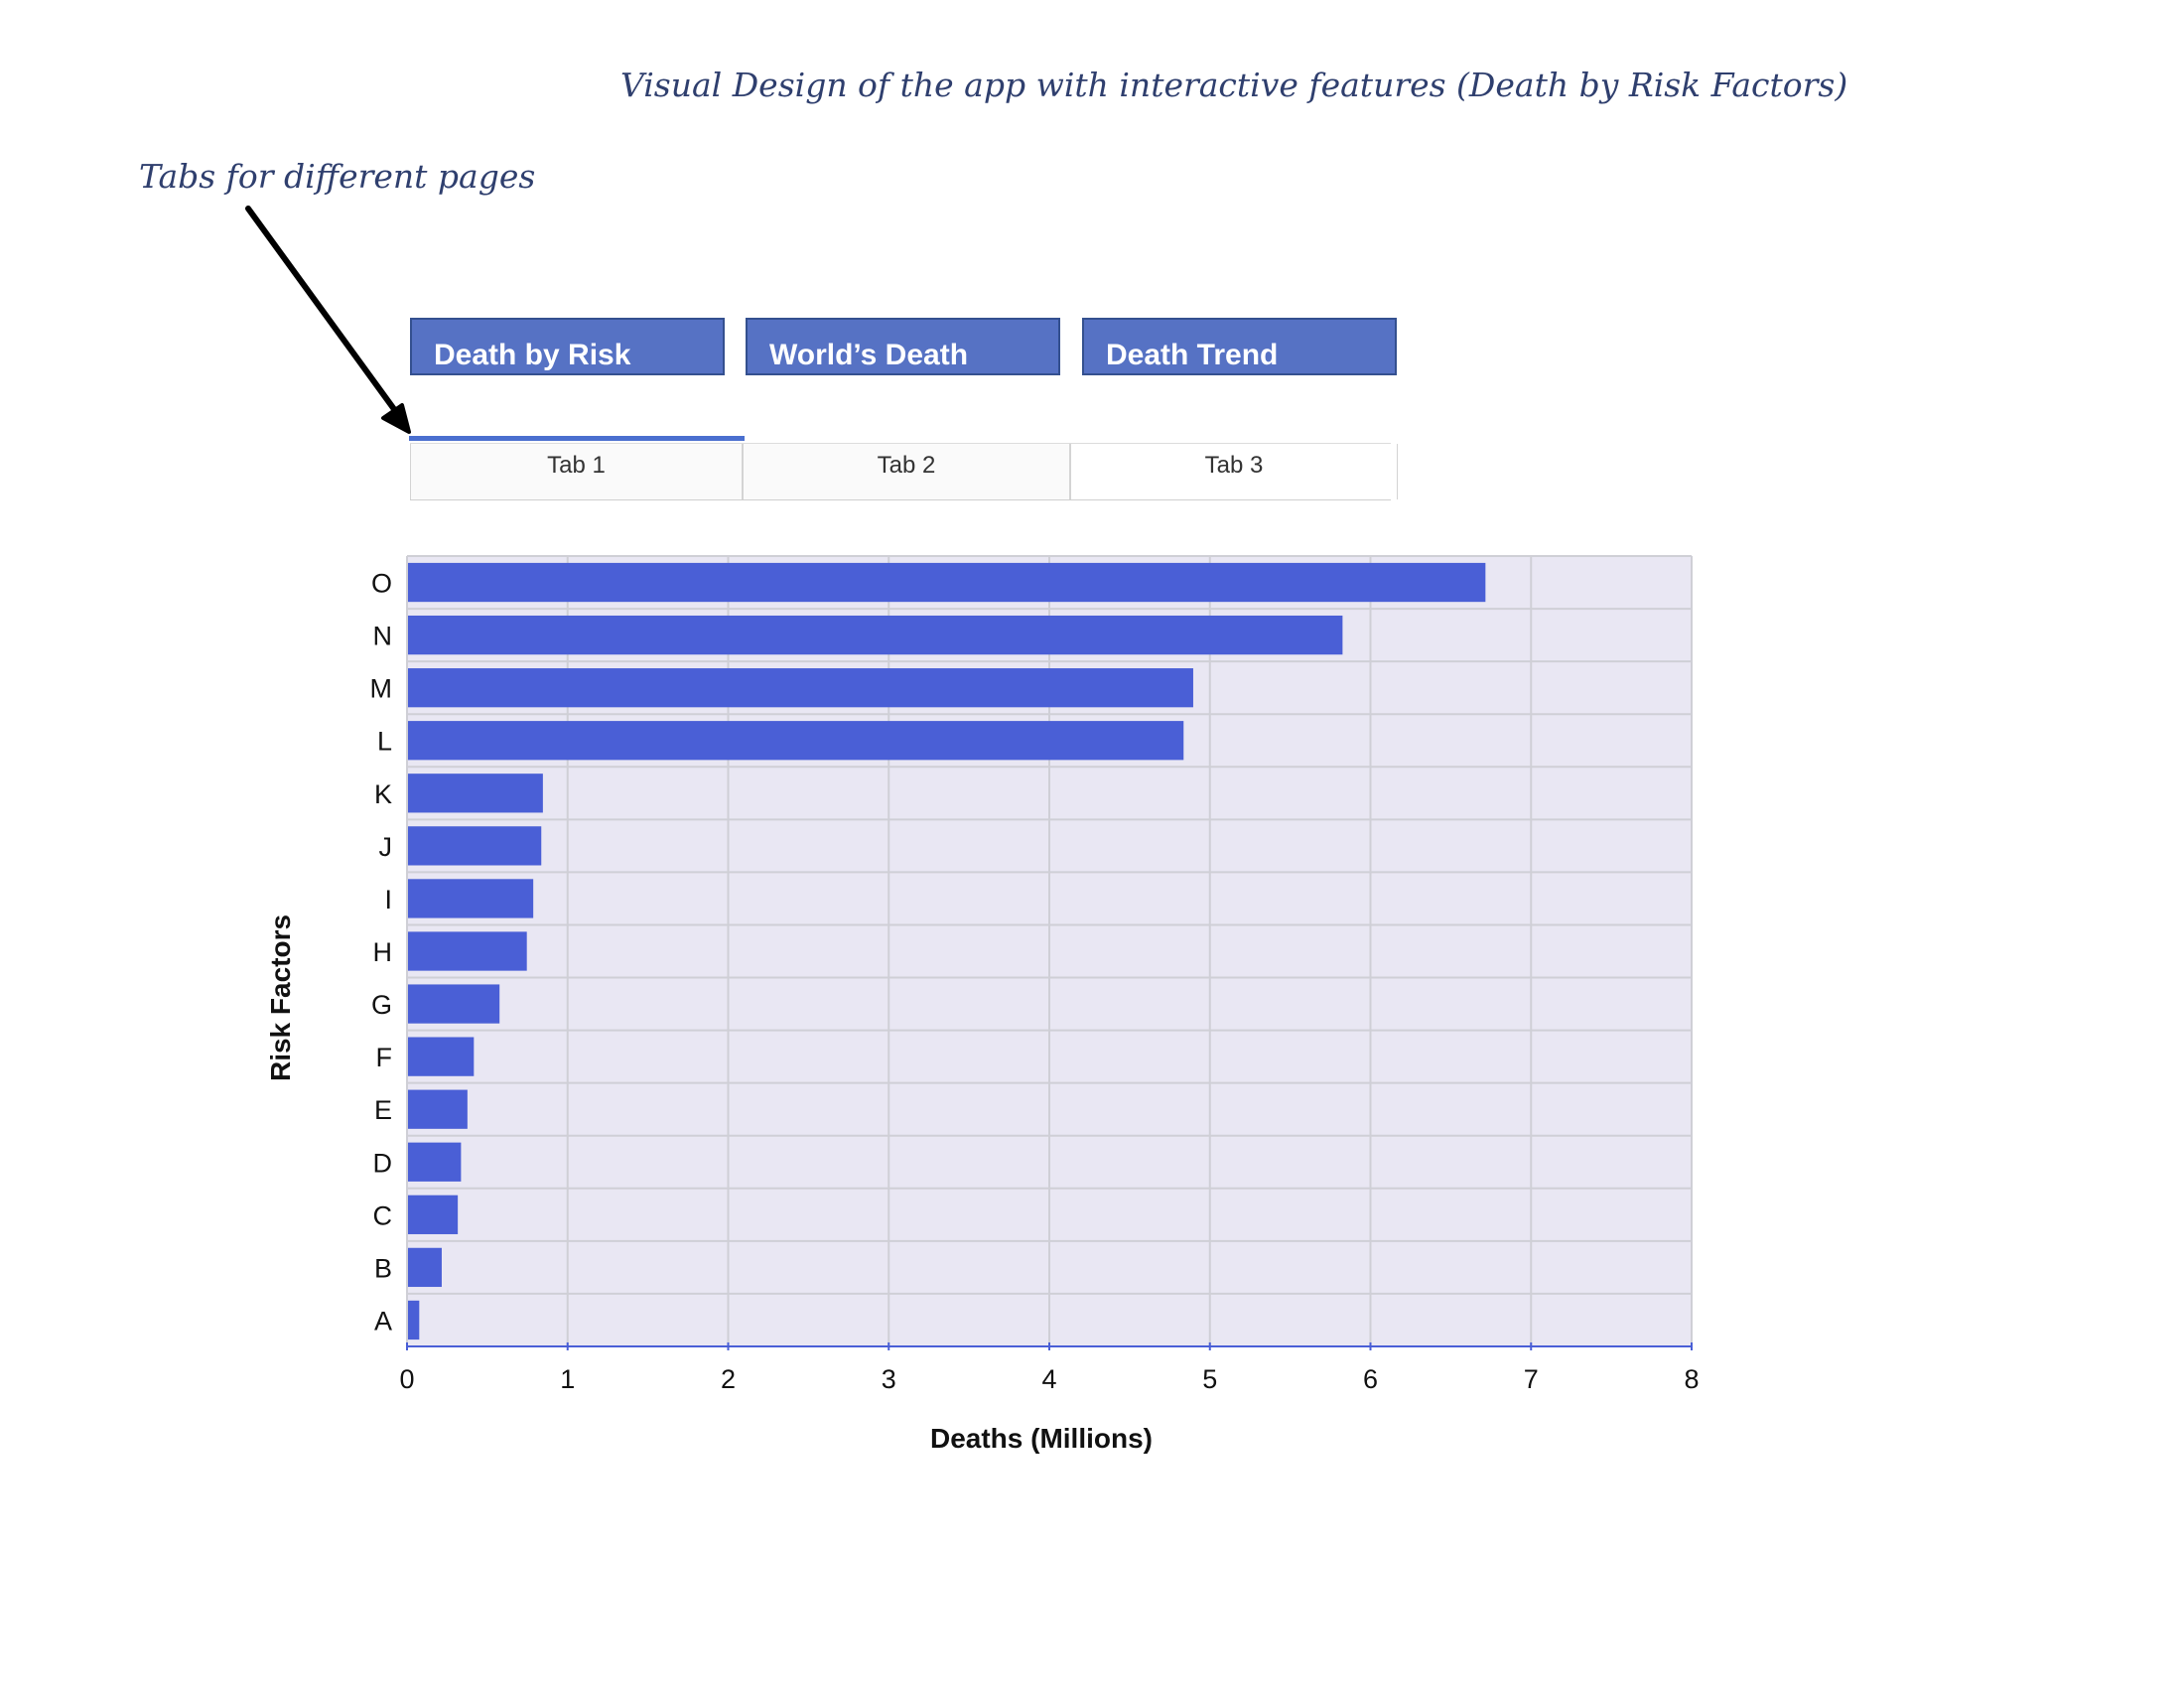 This screenshot has width=2184, height=1688. I want to click on y-tick-label: I, so click(388, 899).